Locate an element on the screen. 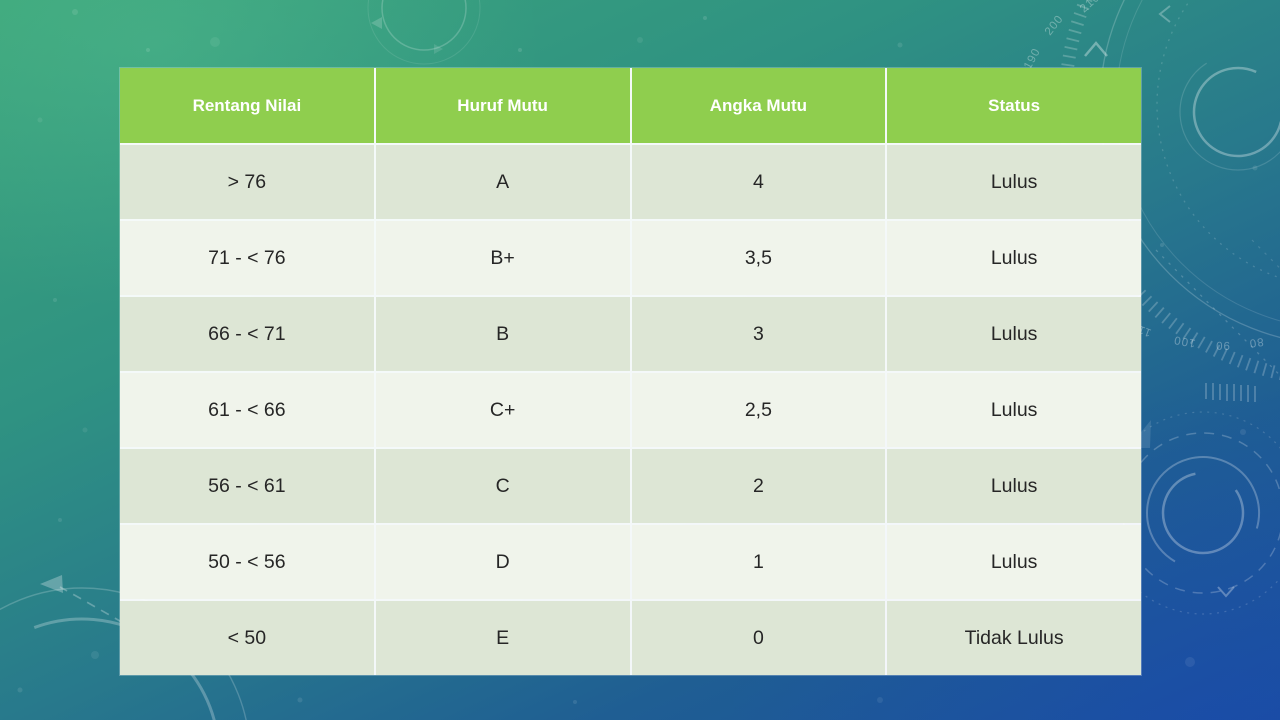 The height and width of the screenshot is (720, 1280). cell-huruf-mutu: B is located at coordinates (502, 334).